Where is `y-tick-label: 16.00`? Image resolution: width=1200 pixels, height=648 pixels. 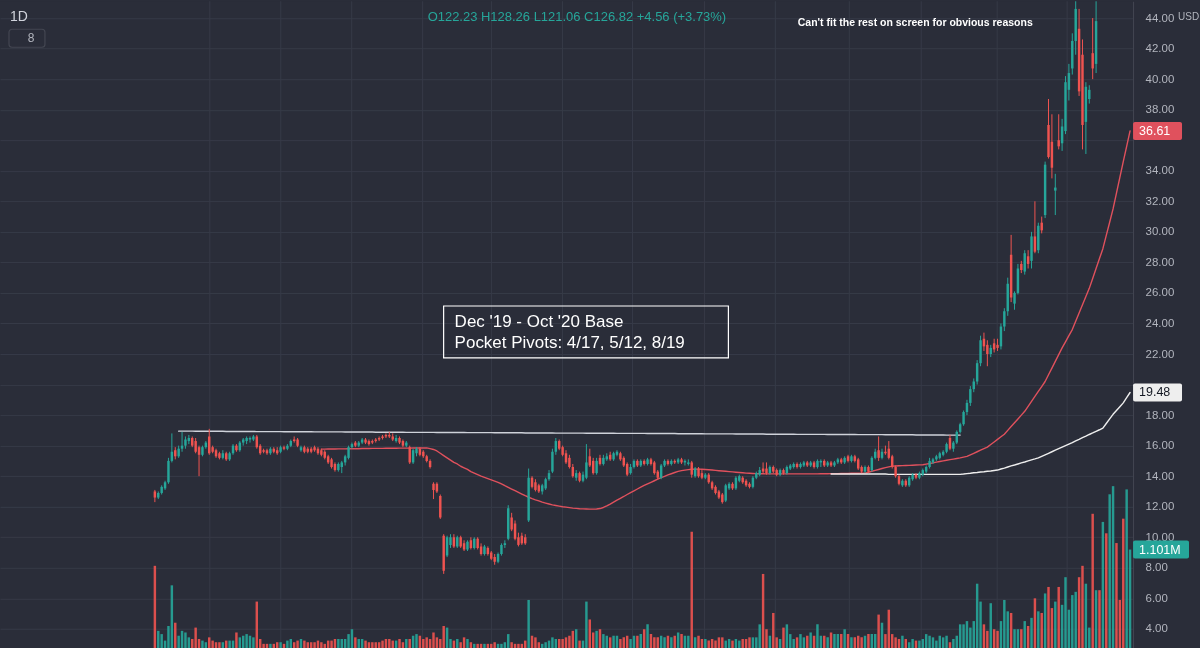
y-tick-label: 16.00 is located at coordinates (1160, 445).